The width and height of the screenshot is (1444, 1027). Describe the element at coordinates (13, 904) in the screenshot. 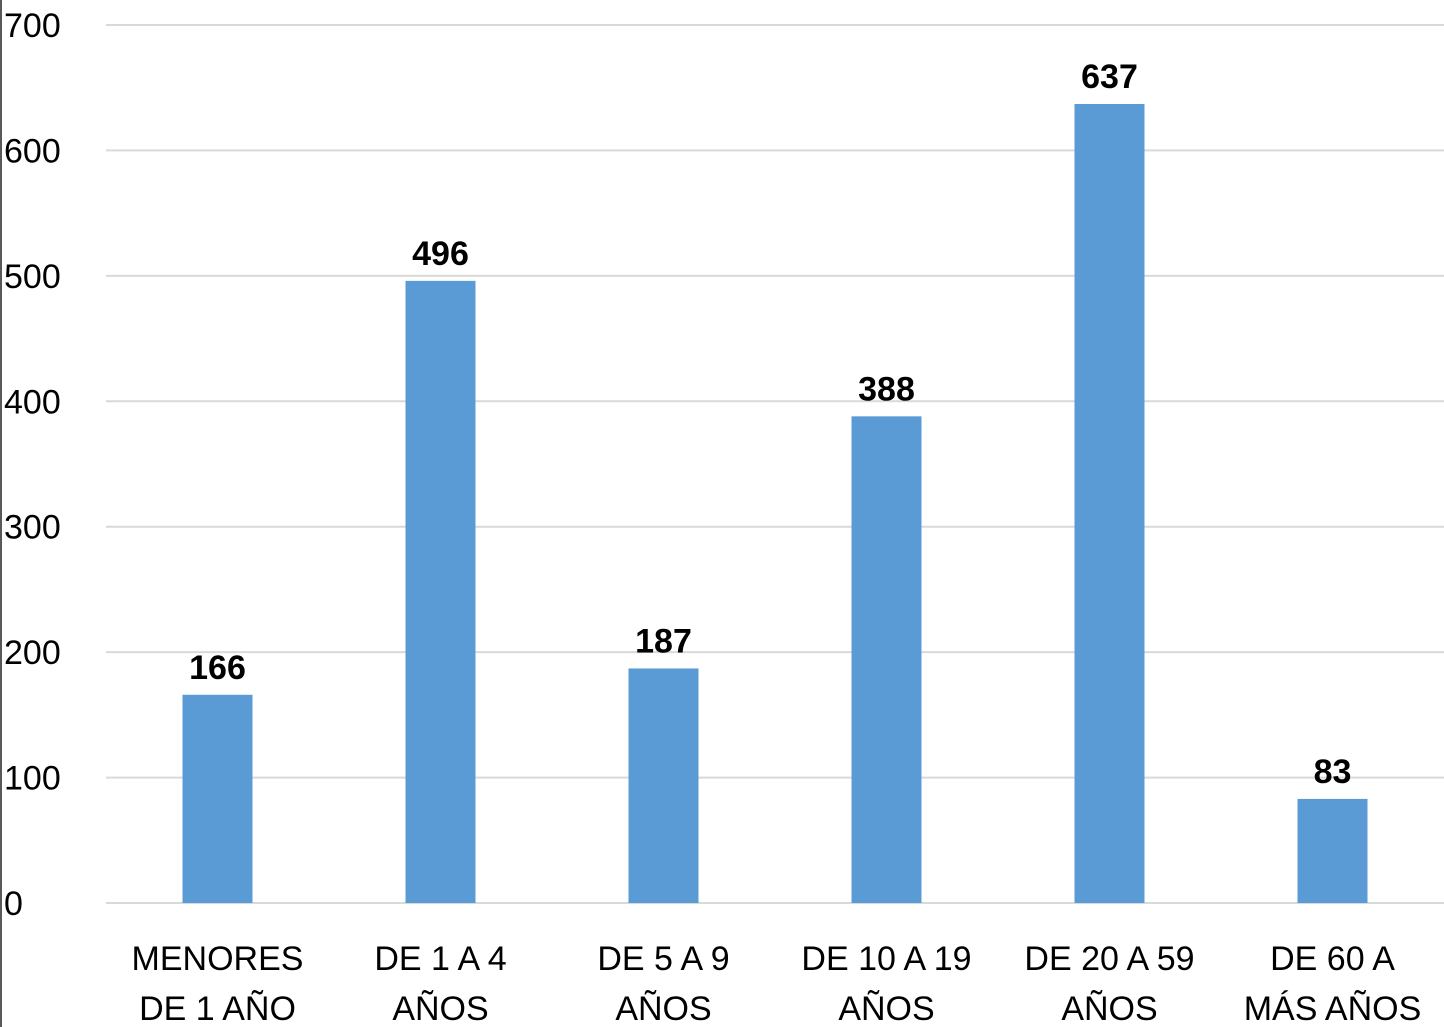

I see `y-tick-label: 0` at that location.